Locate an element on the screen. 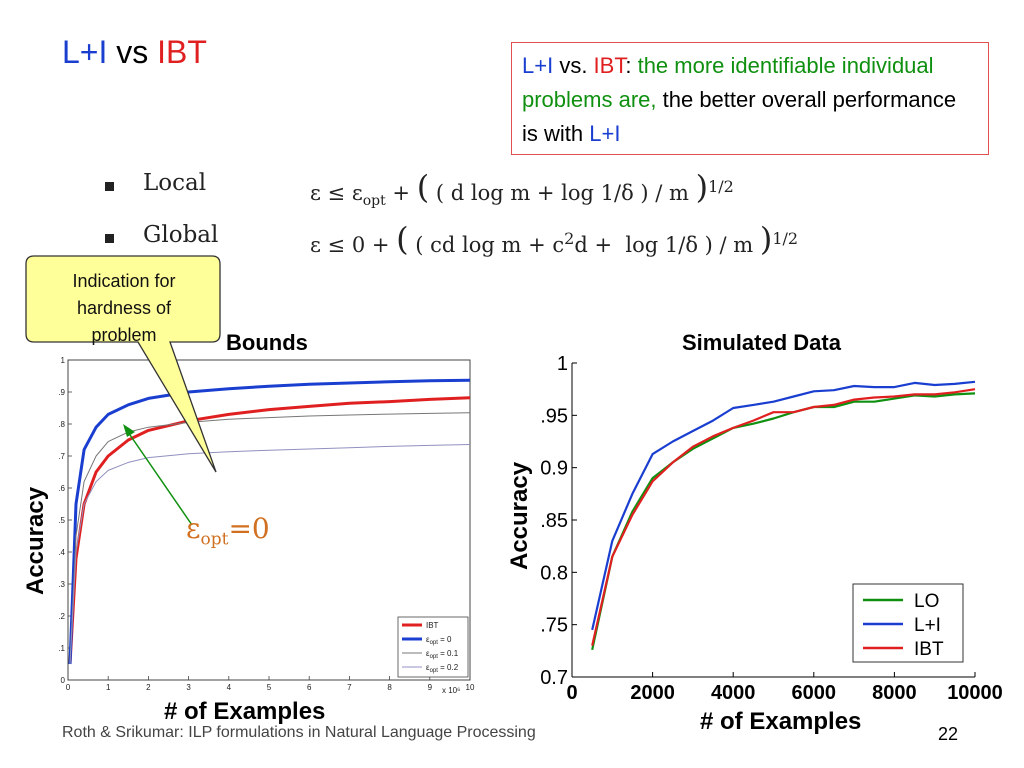 The height and width of the screenshot is (768, 1024). y-tick-label: .9 is located at coordinates (61, 392).